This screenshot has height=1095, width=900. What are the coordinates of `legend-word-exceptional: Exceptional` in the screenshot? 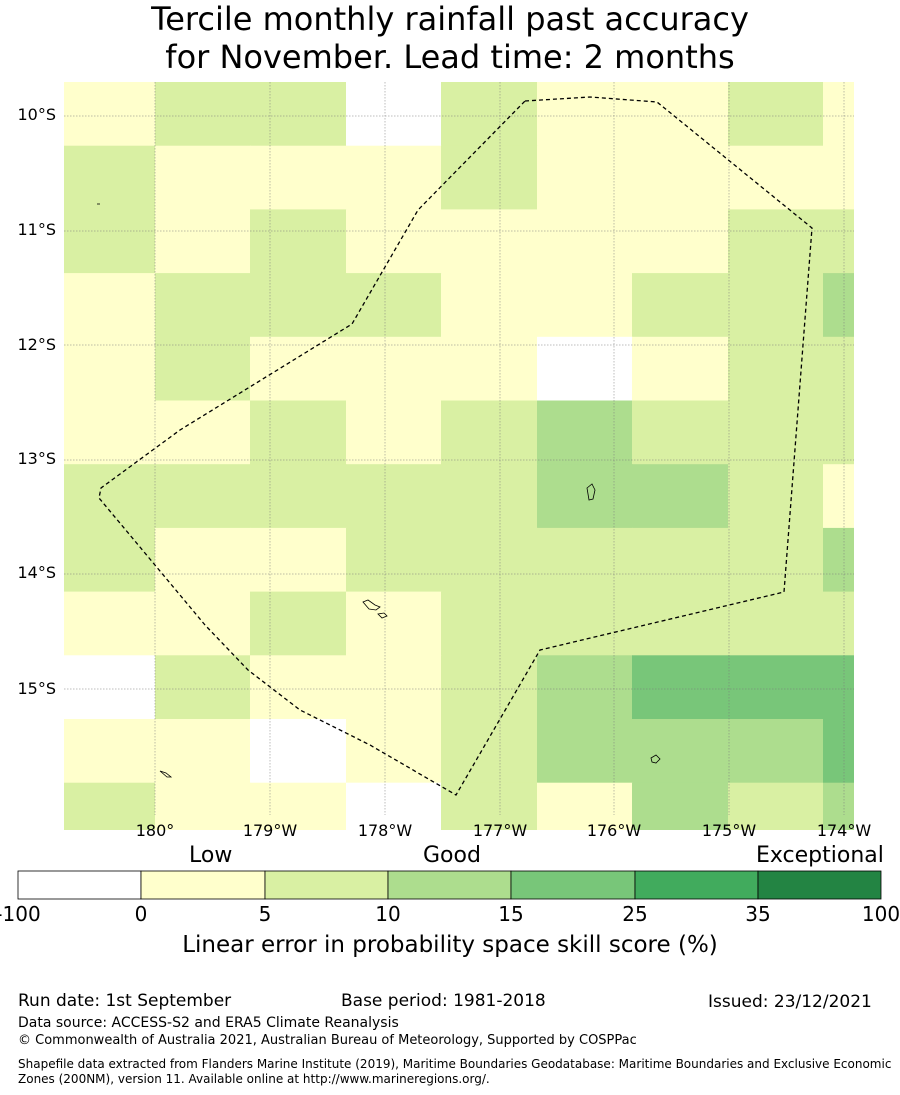 It's located at (820, 855).